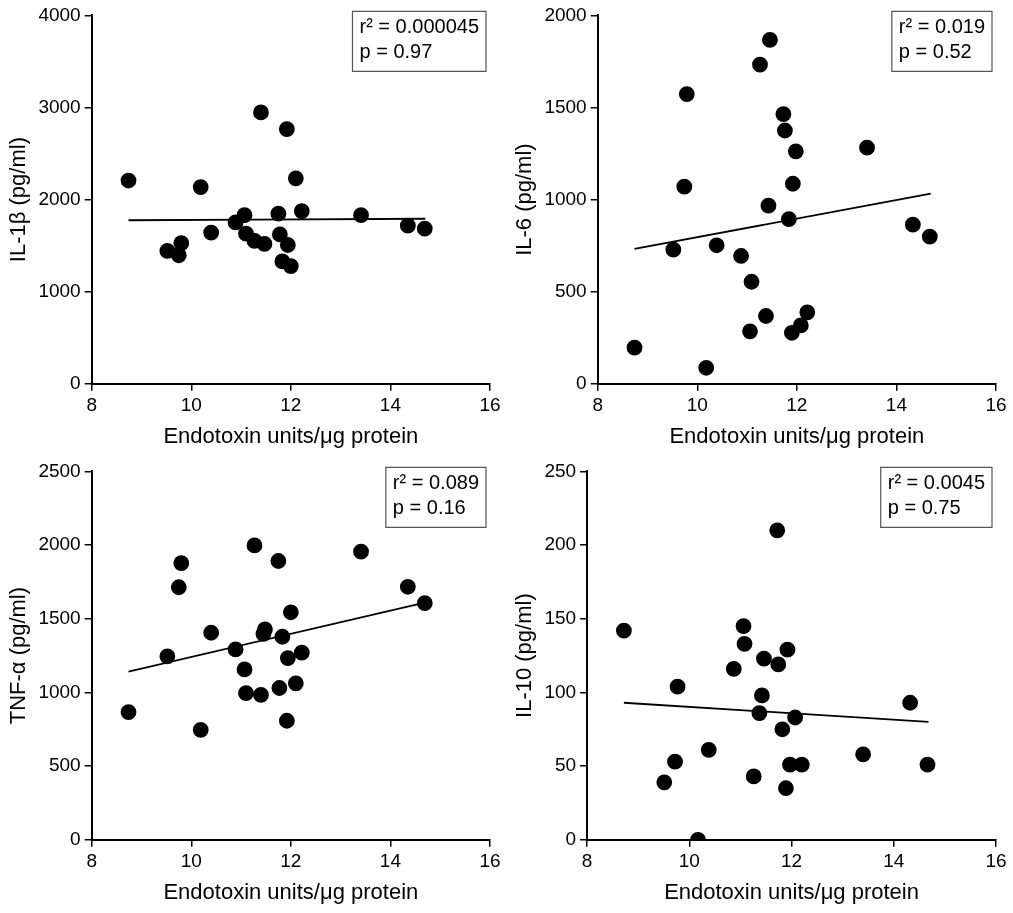 This screenshot has width=1013, height=913. What do you see at coordinates (59, 106) in the screenshot?
I see `y-tick-label: 3000` at bounding box center [59, 106].